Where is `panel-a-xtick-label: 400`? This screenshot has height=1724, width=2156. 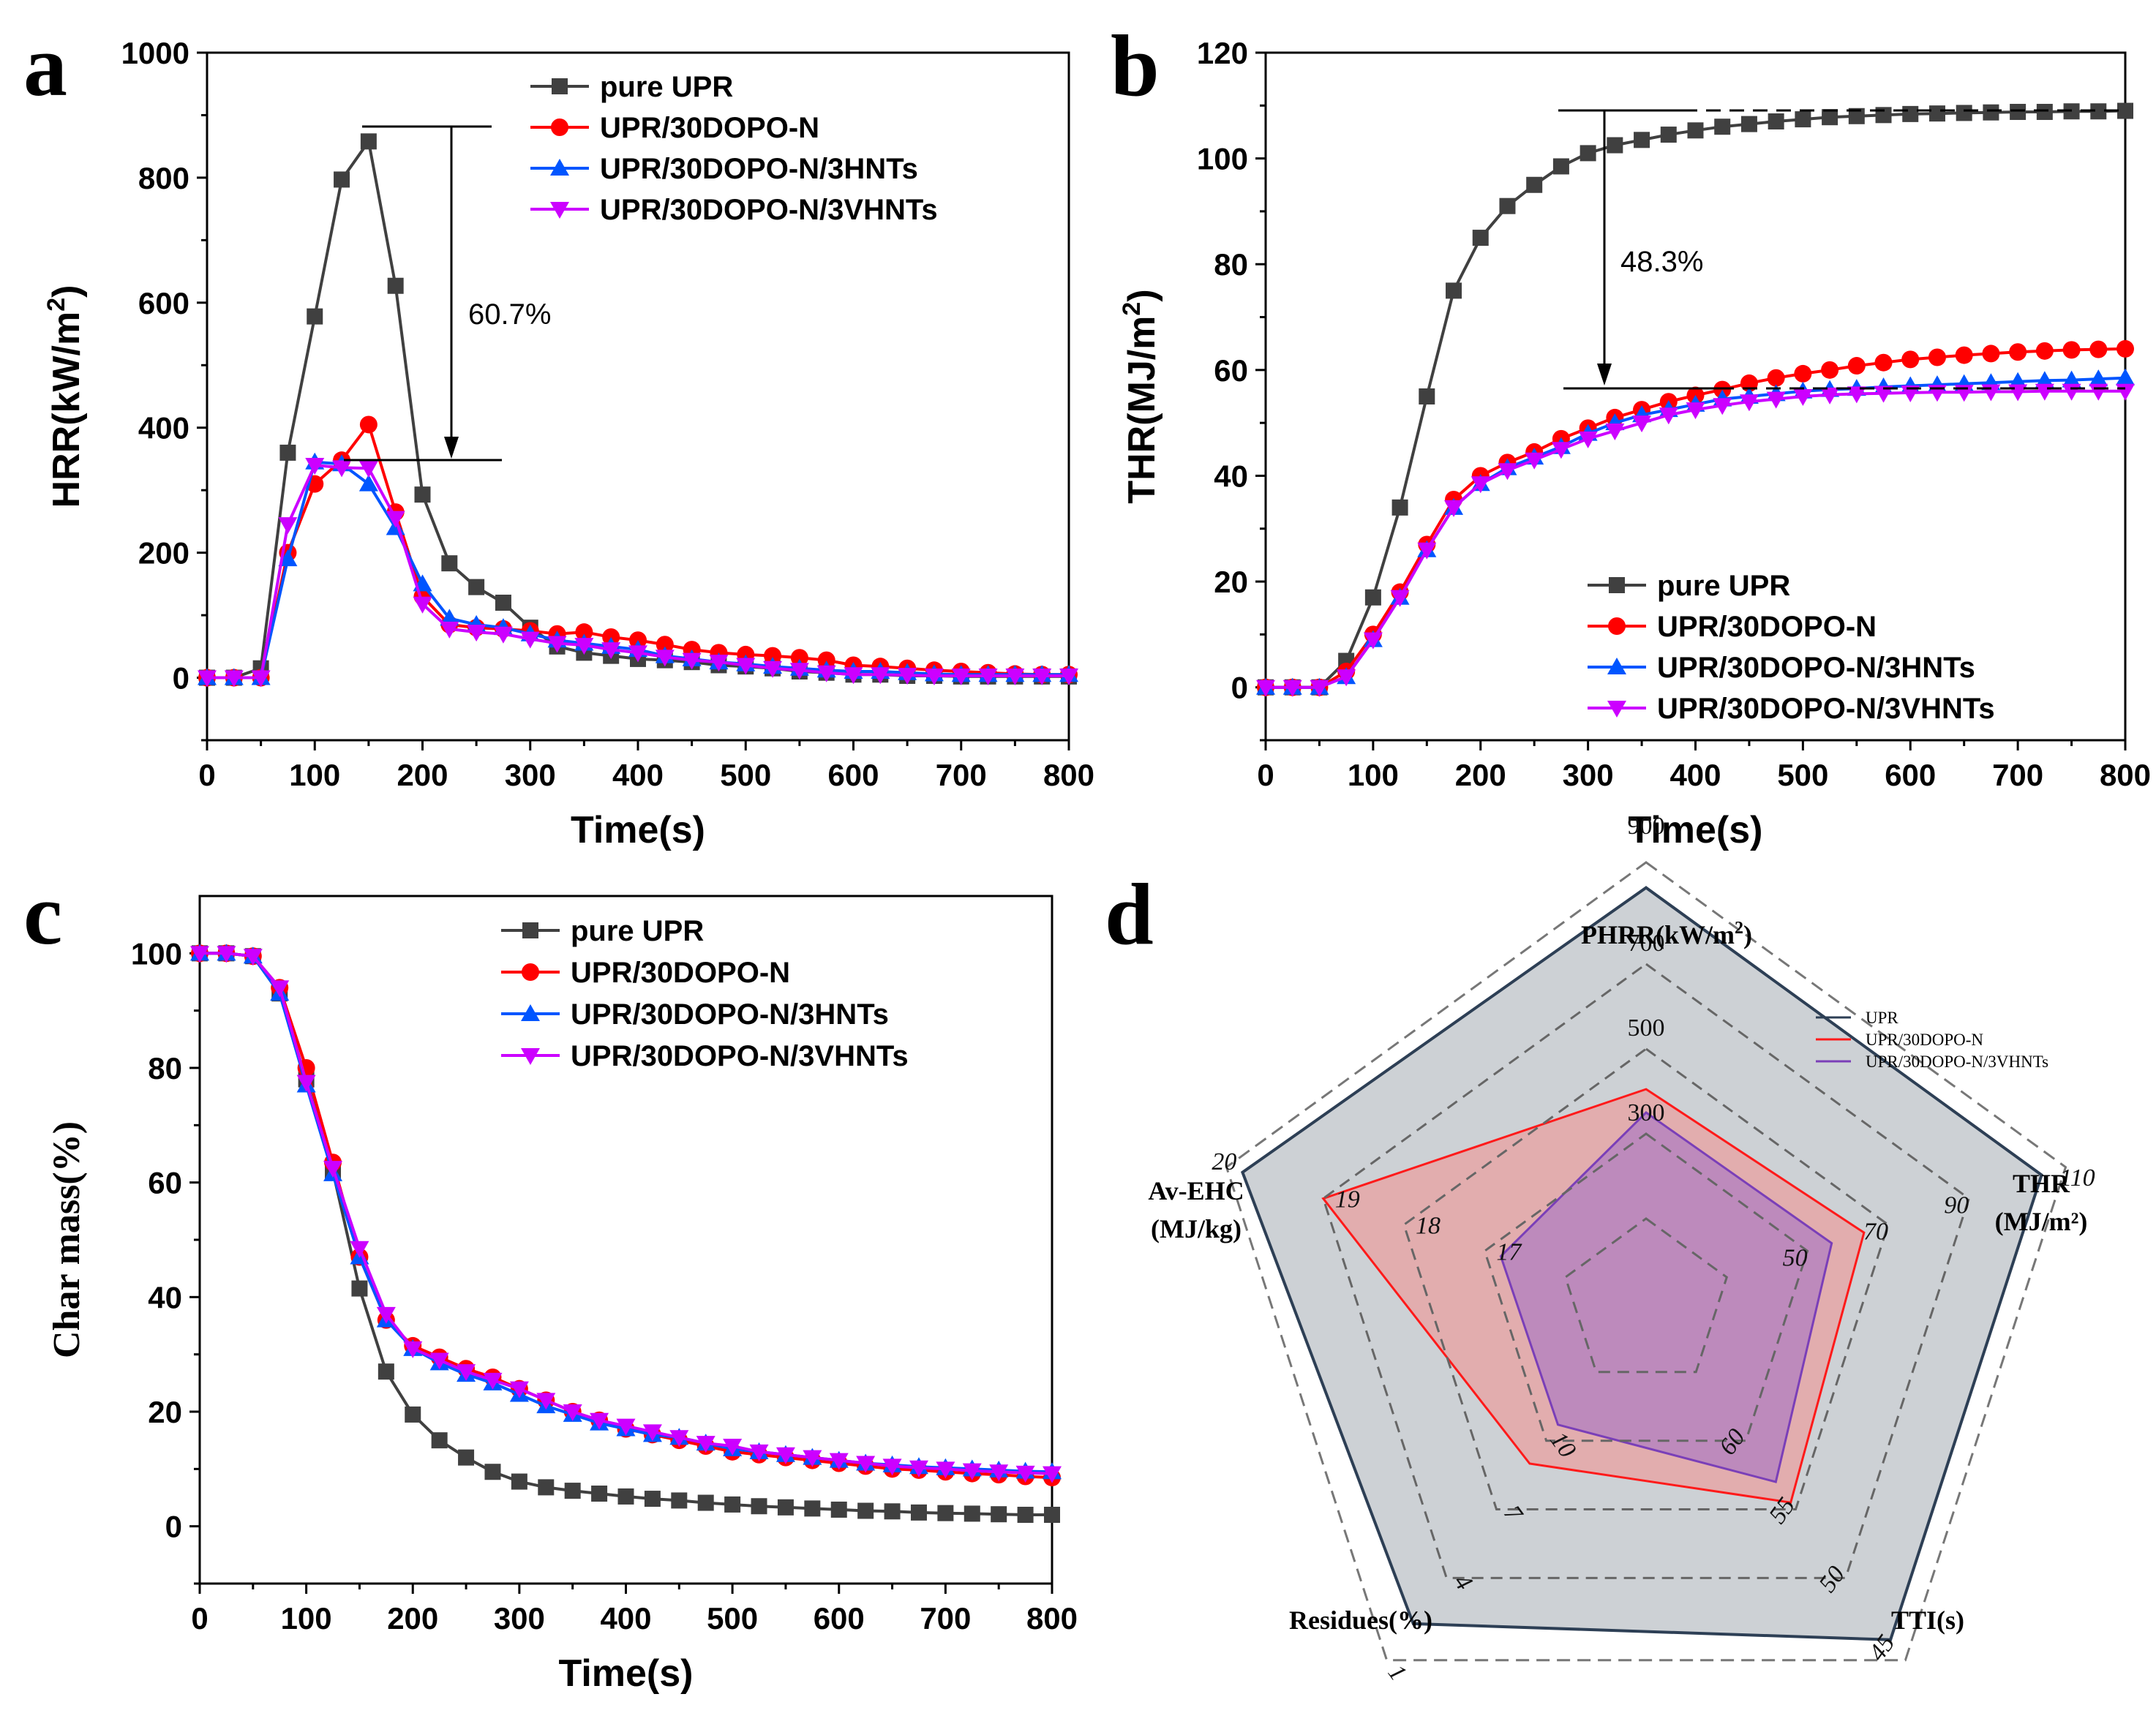 panel-a-xtick-label: 400 is located at coordinates (638, 775).